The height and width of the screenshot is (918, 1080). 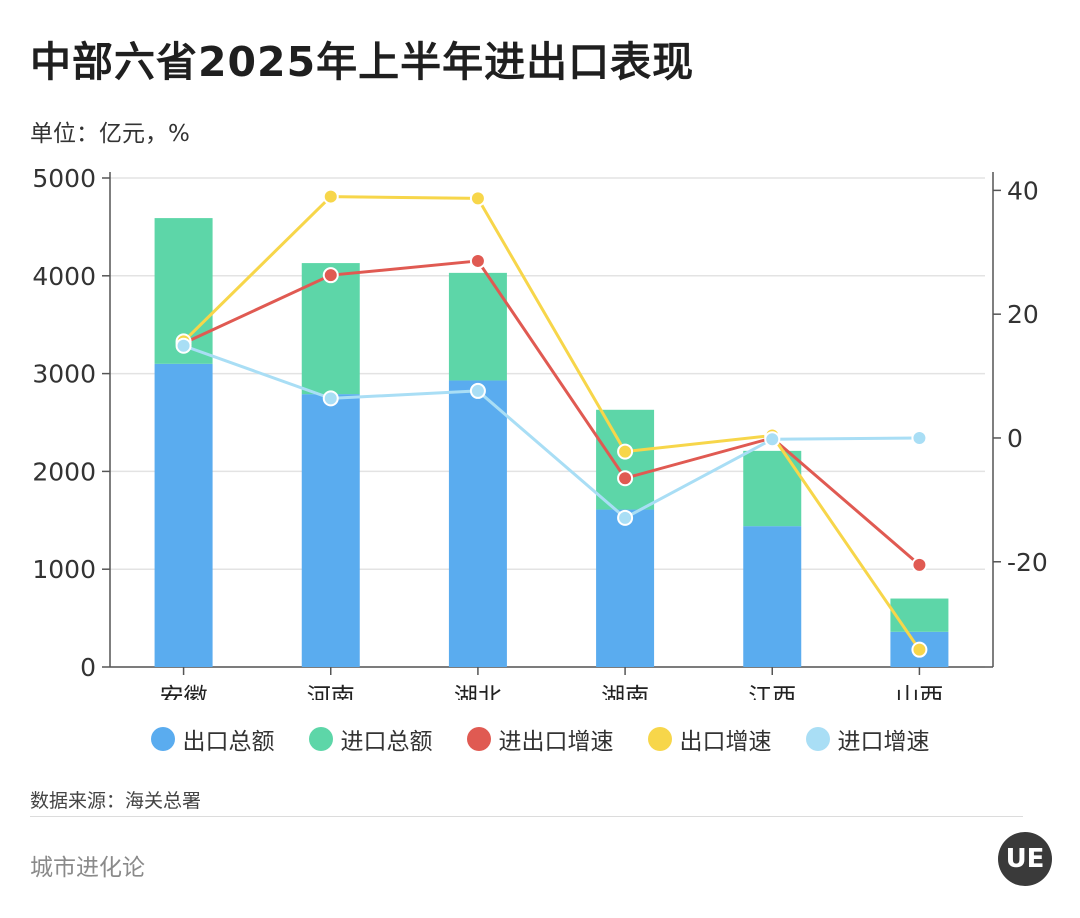 I want to click on x-axis-tick-label: 江西, so click(x=772, y=691).